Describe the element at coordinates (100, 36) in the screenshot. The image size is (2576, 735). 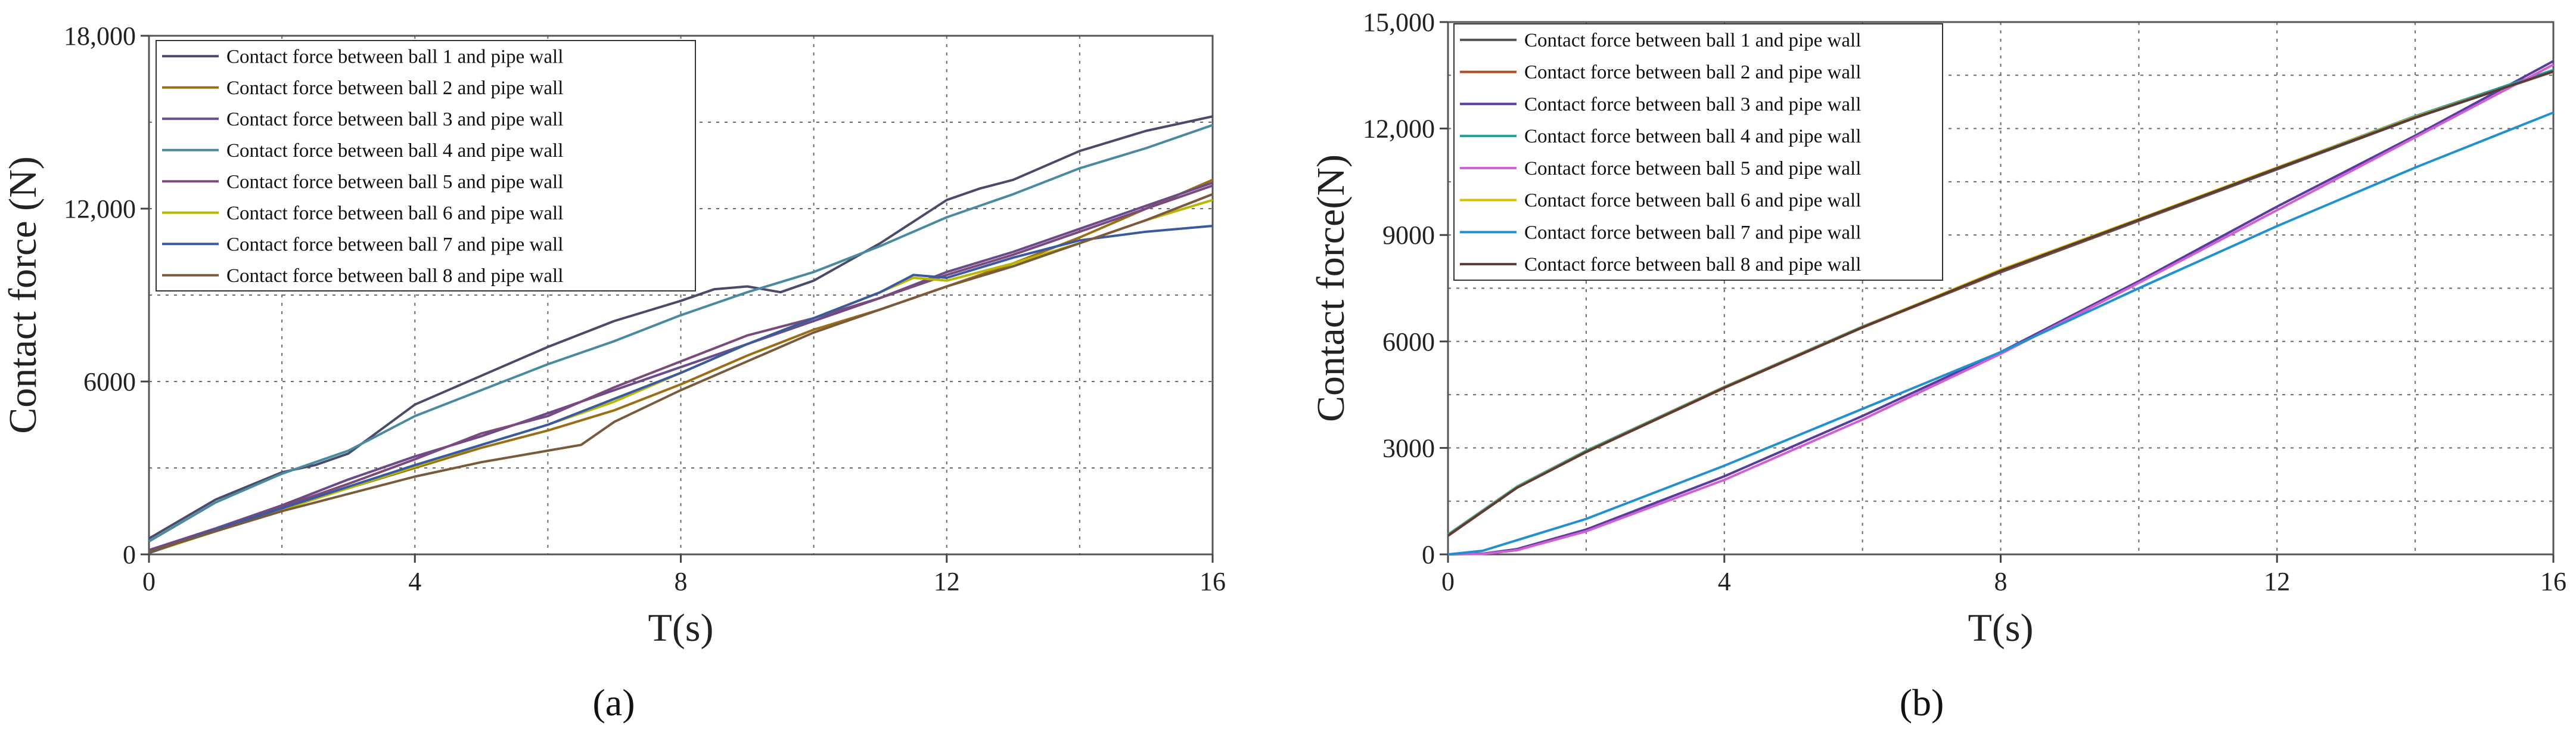
I see `y-tick-label: 18,000` at that location.